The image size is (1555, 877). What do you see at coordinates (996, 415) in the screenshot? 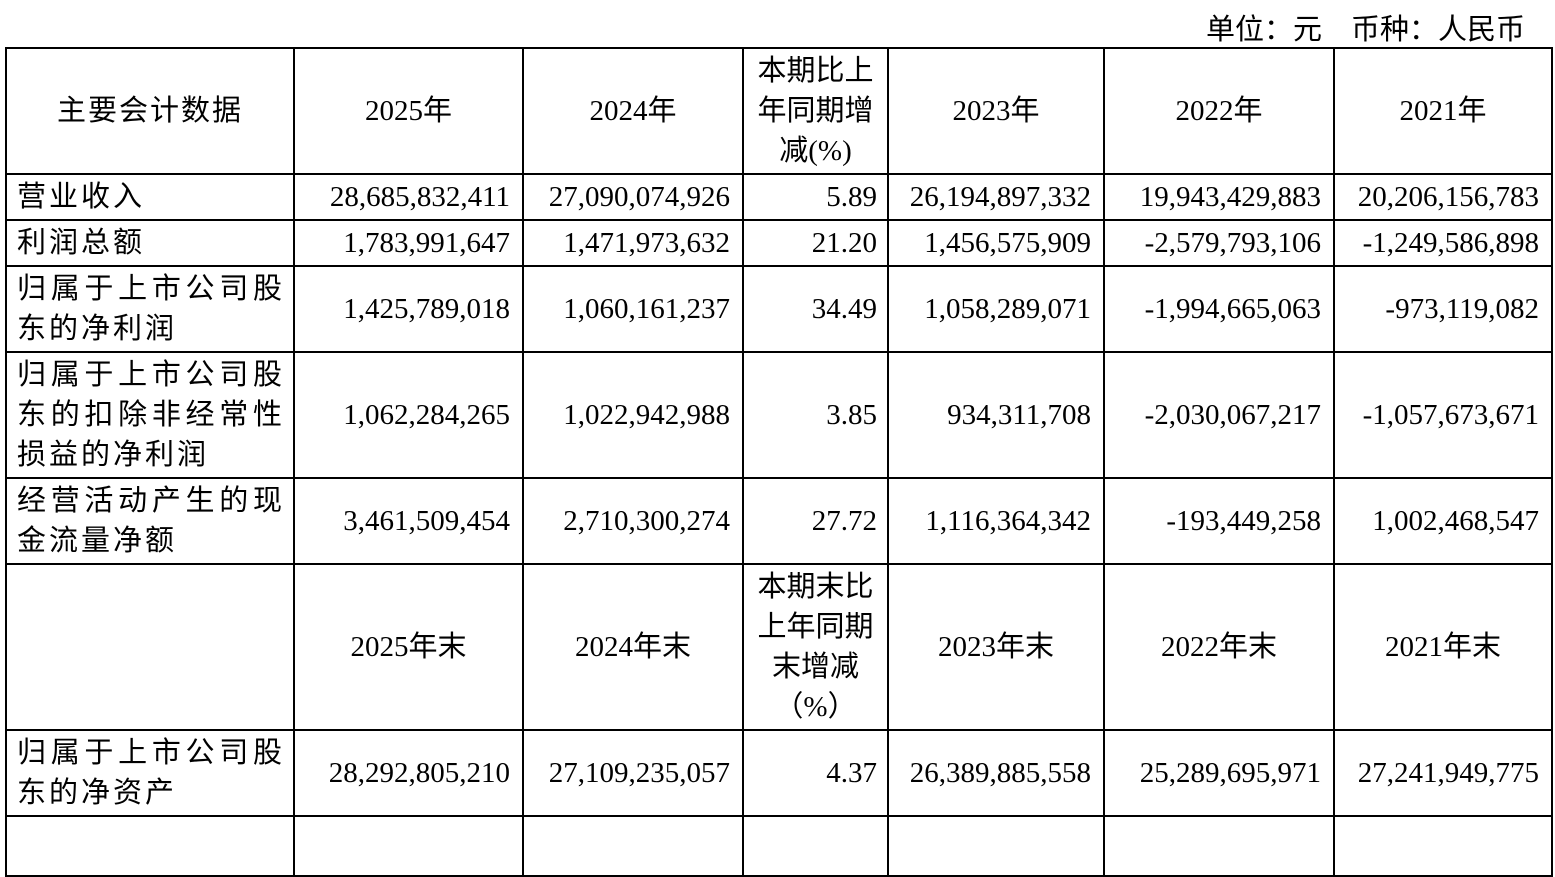
I see `cell-value: 934,311,708` at bounding box center [996, 415].